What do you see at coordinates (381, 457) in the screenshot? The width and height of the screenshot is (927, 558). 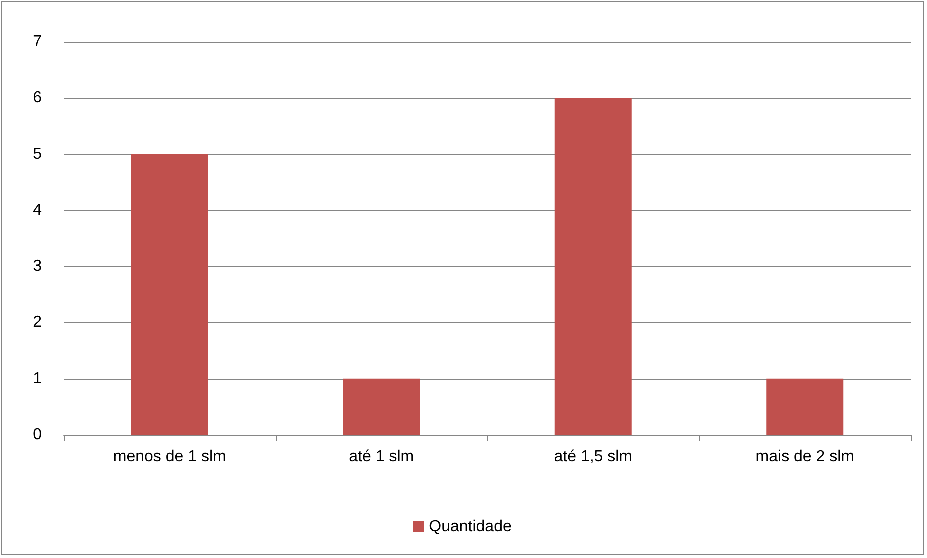 I see `x-tick-label: até 1 slm` at bounding box center [381, 457].